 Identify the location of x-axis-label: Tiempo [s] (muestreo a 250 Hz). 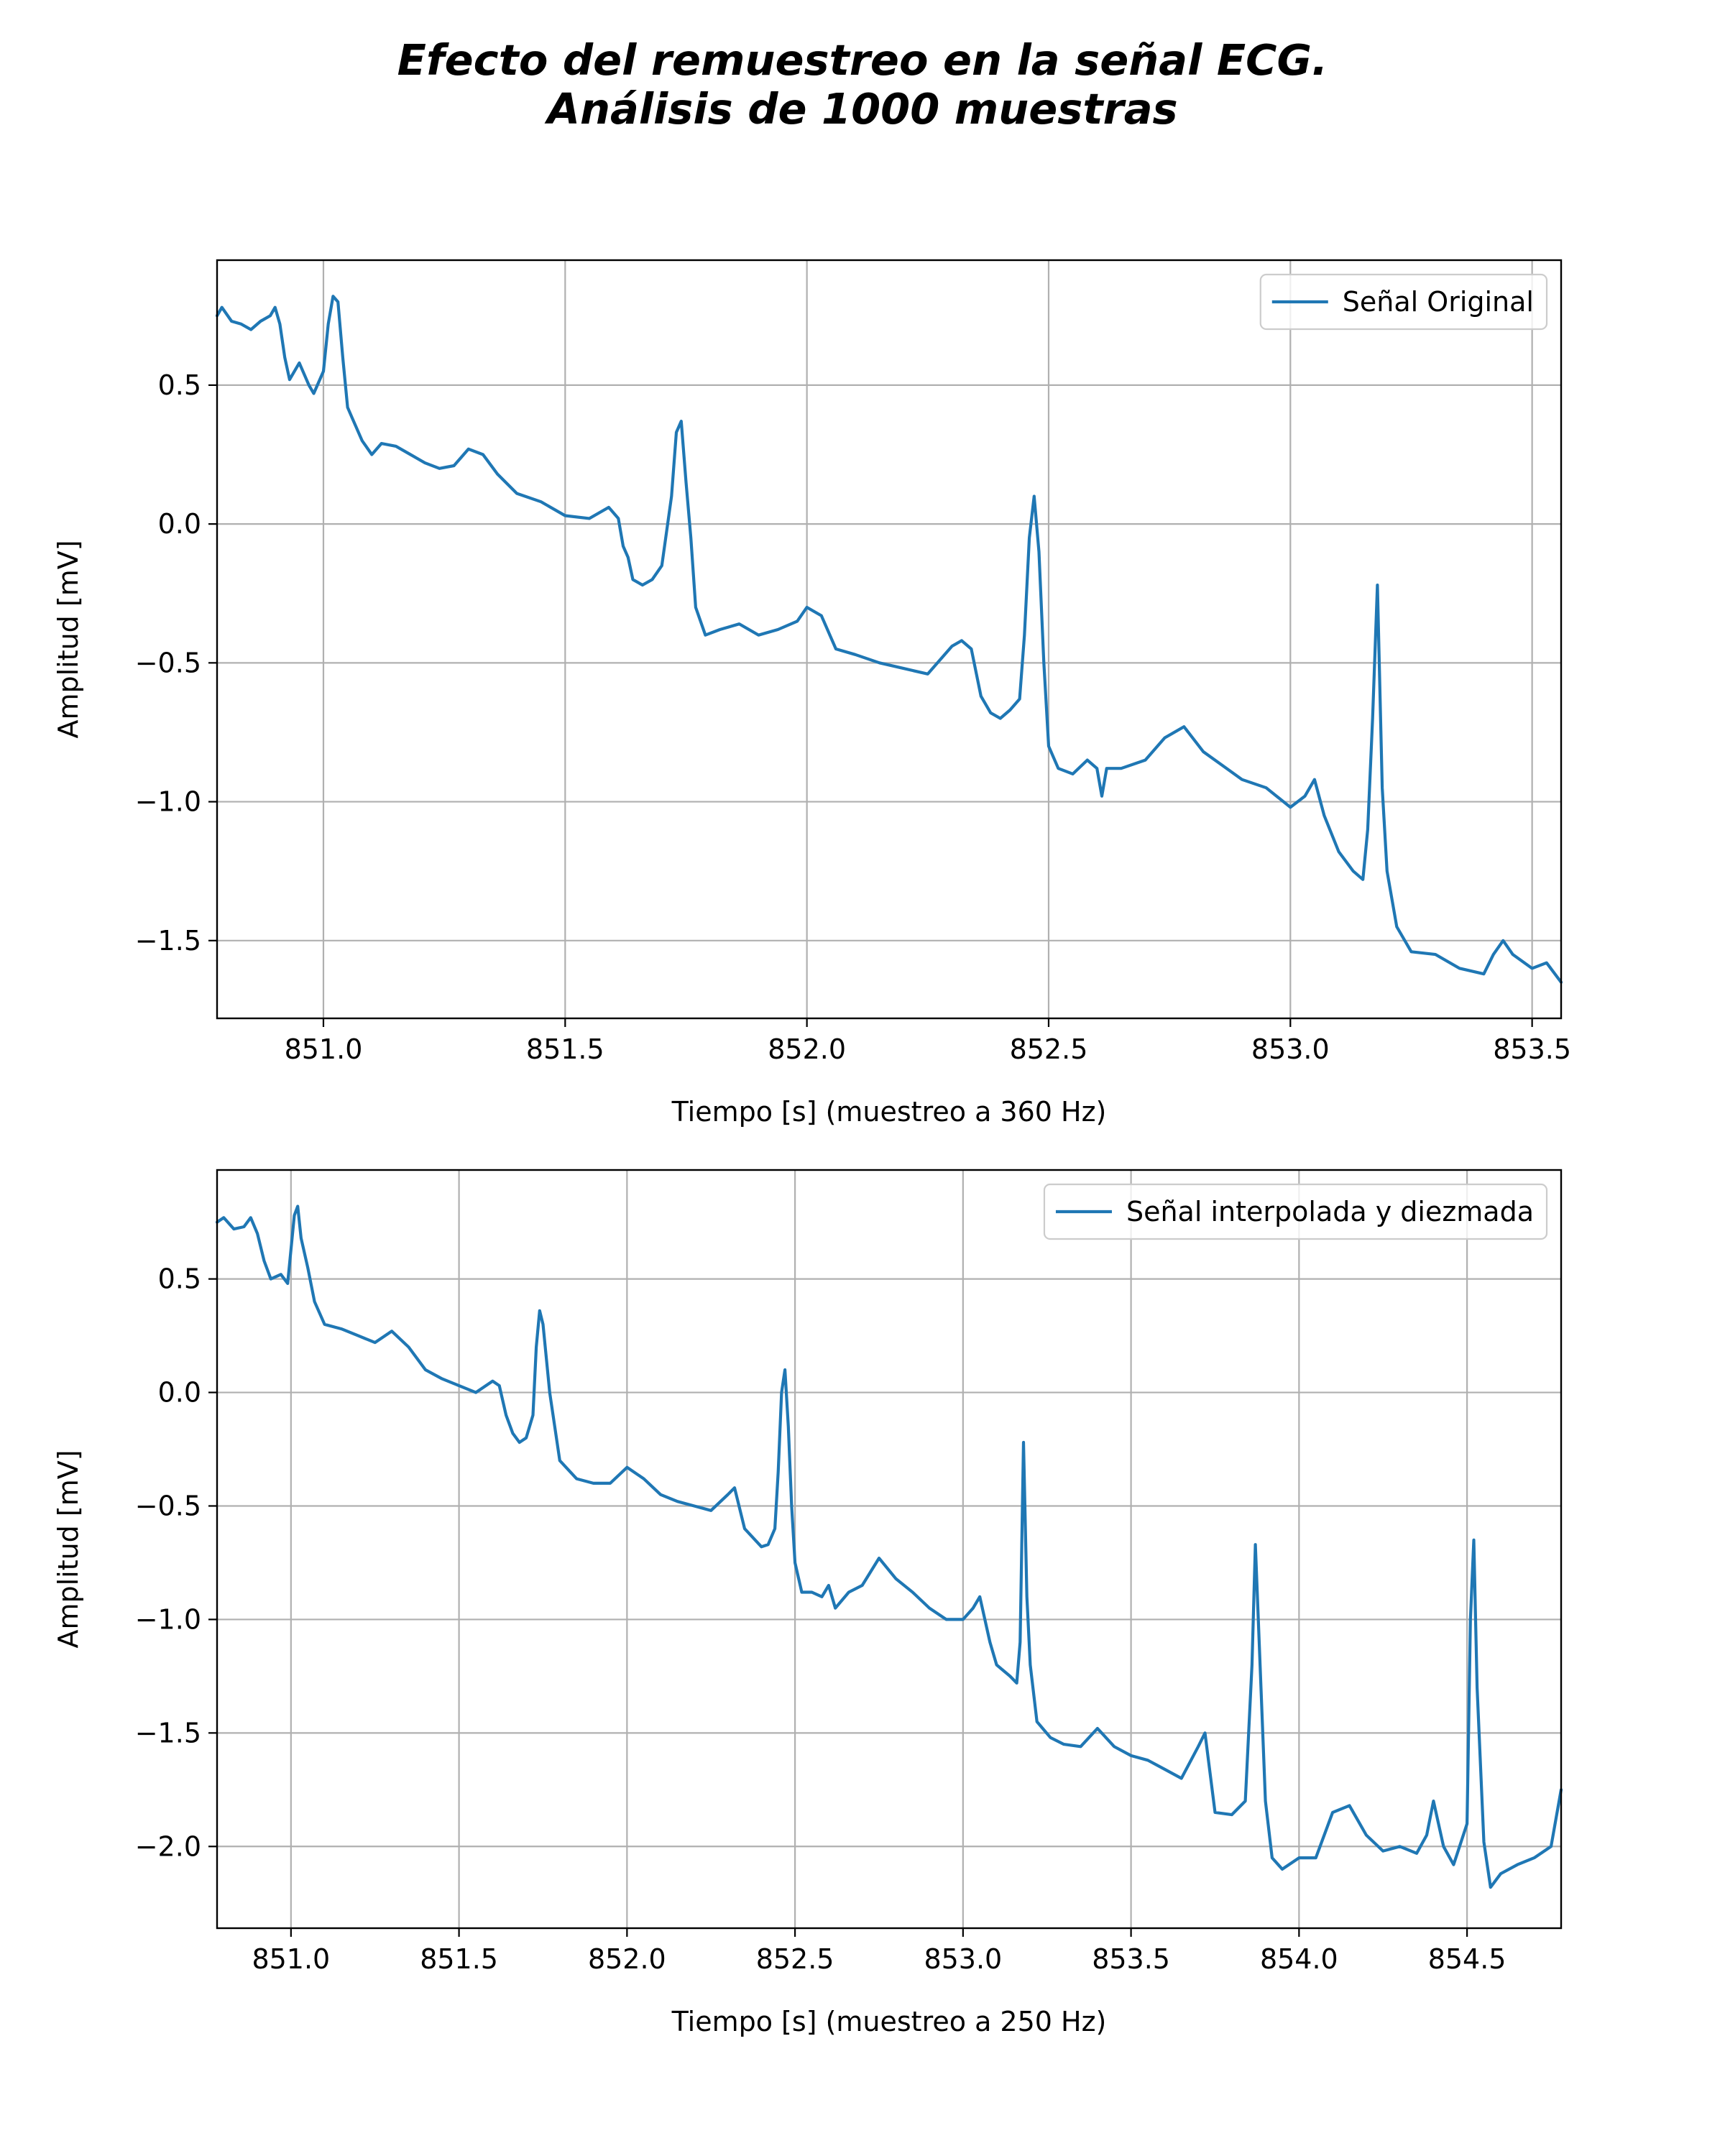
(889, 2022).